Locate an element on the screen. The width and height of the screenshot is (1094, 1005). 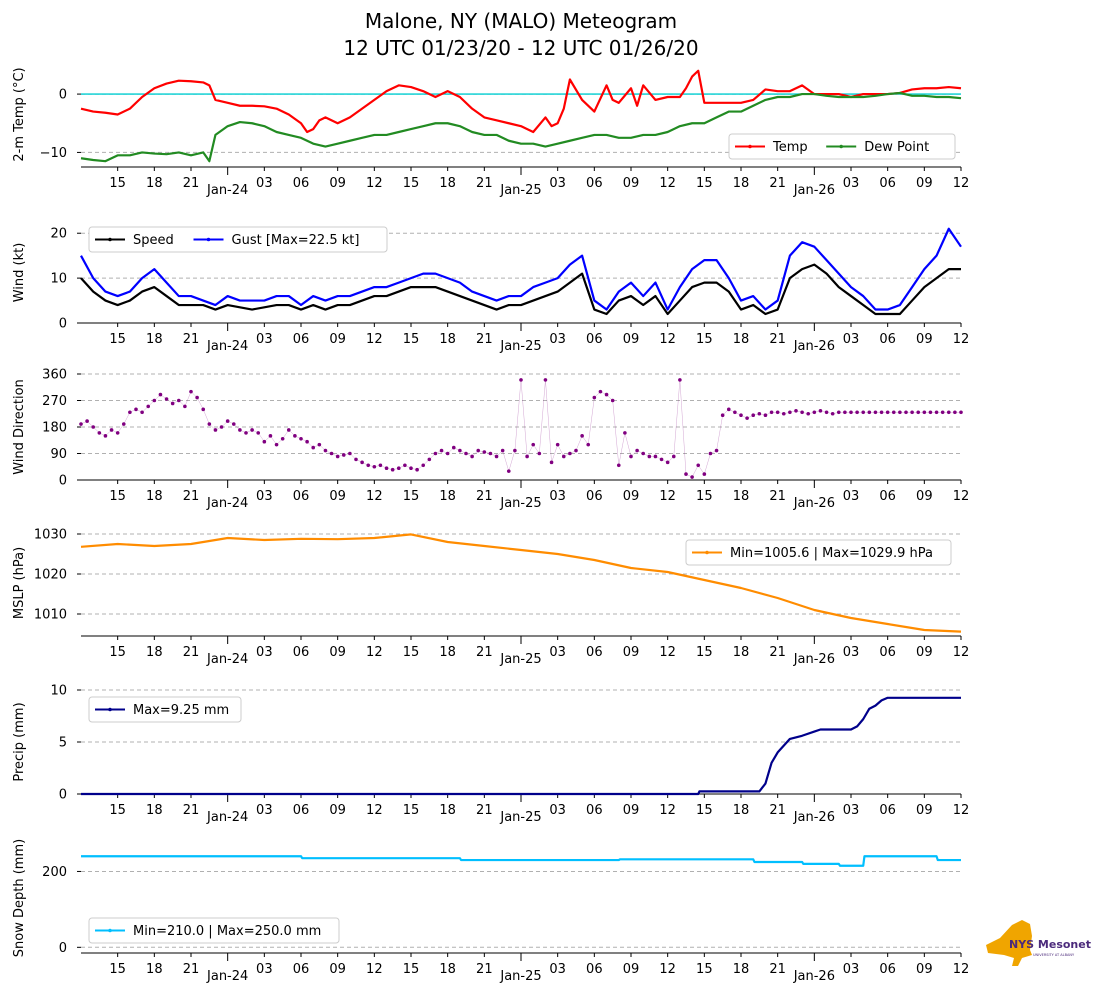
direction-x-tick-label-13: 12 is located at coordinates (667, 496).